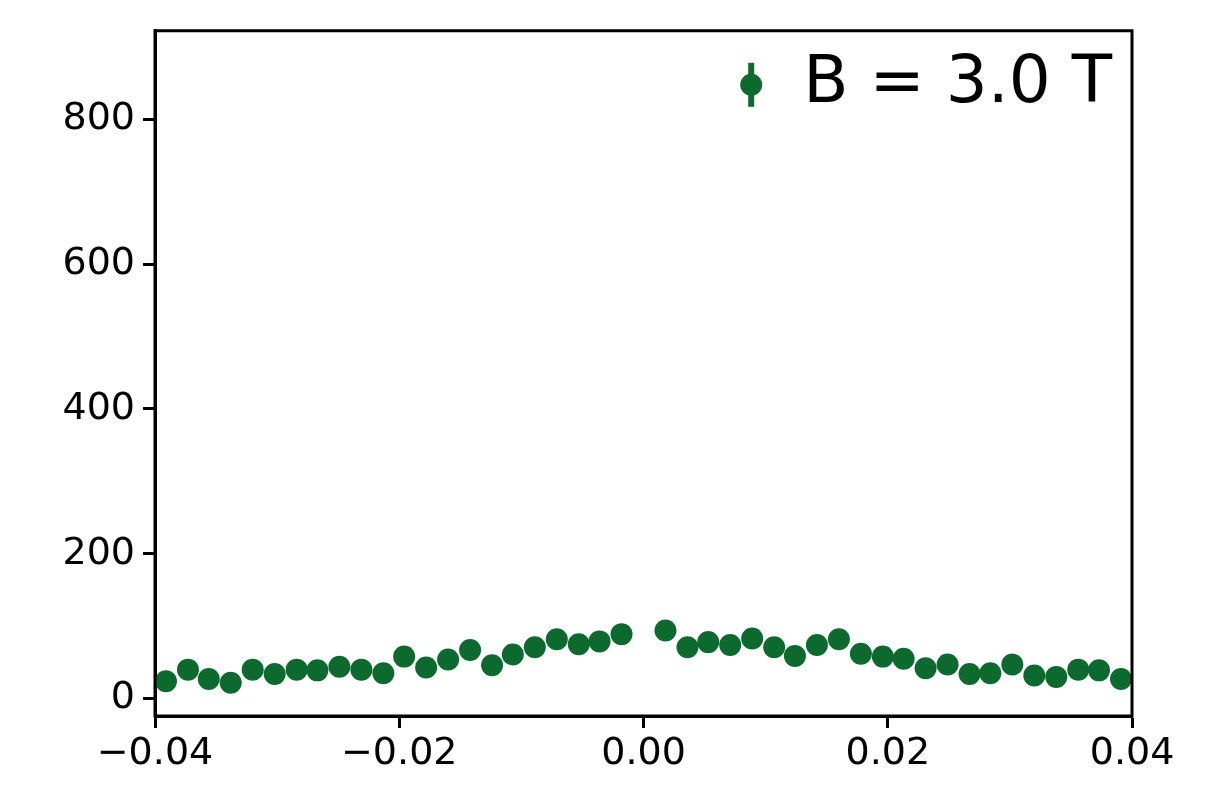 This screenshot has width=1213, height=803. What do you see at coordinates (1132, 750) in the screenshot?
I see `x-tick-label: 0.04` at bounding box center [1132, 750].